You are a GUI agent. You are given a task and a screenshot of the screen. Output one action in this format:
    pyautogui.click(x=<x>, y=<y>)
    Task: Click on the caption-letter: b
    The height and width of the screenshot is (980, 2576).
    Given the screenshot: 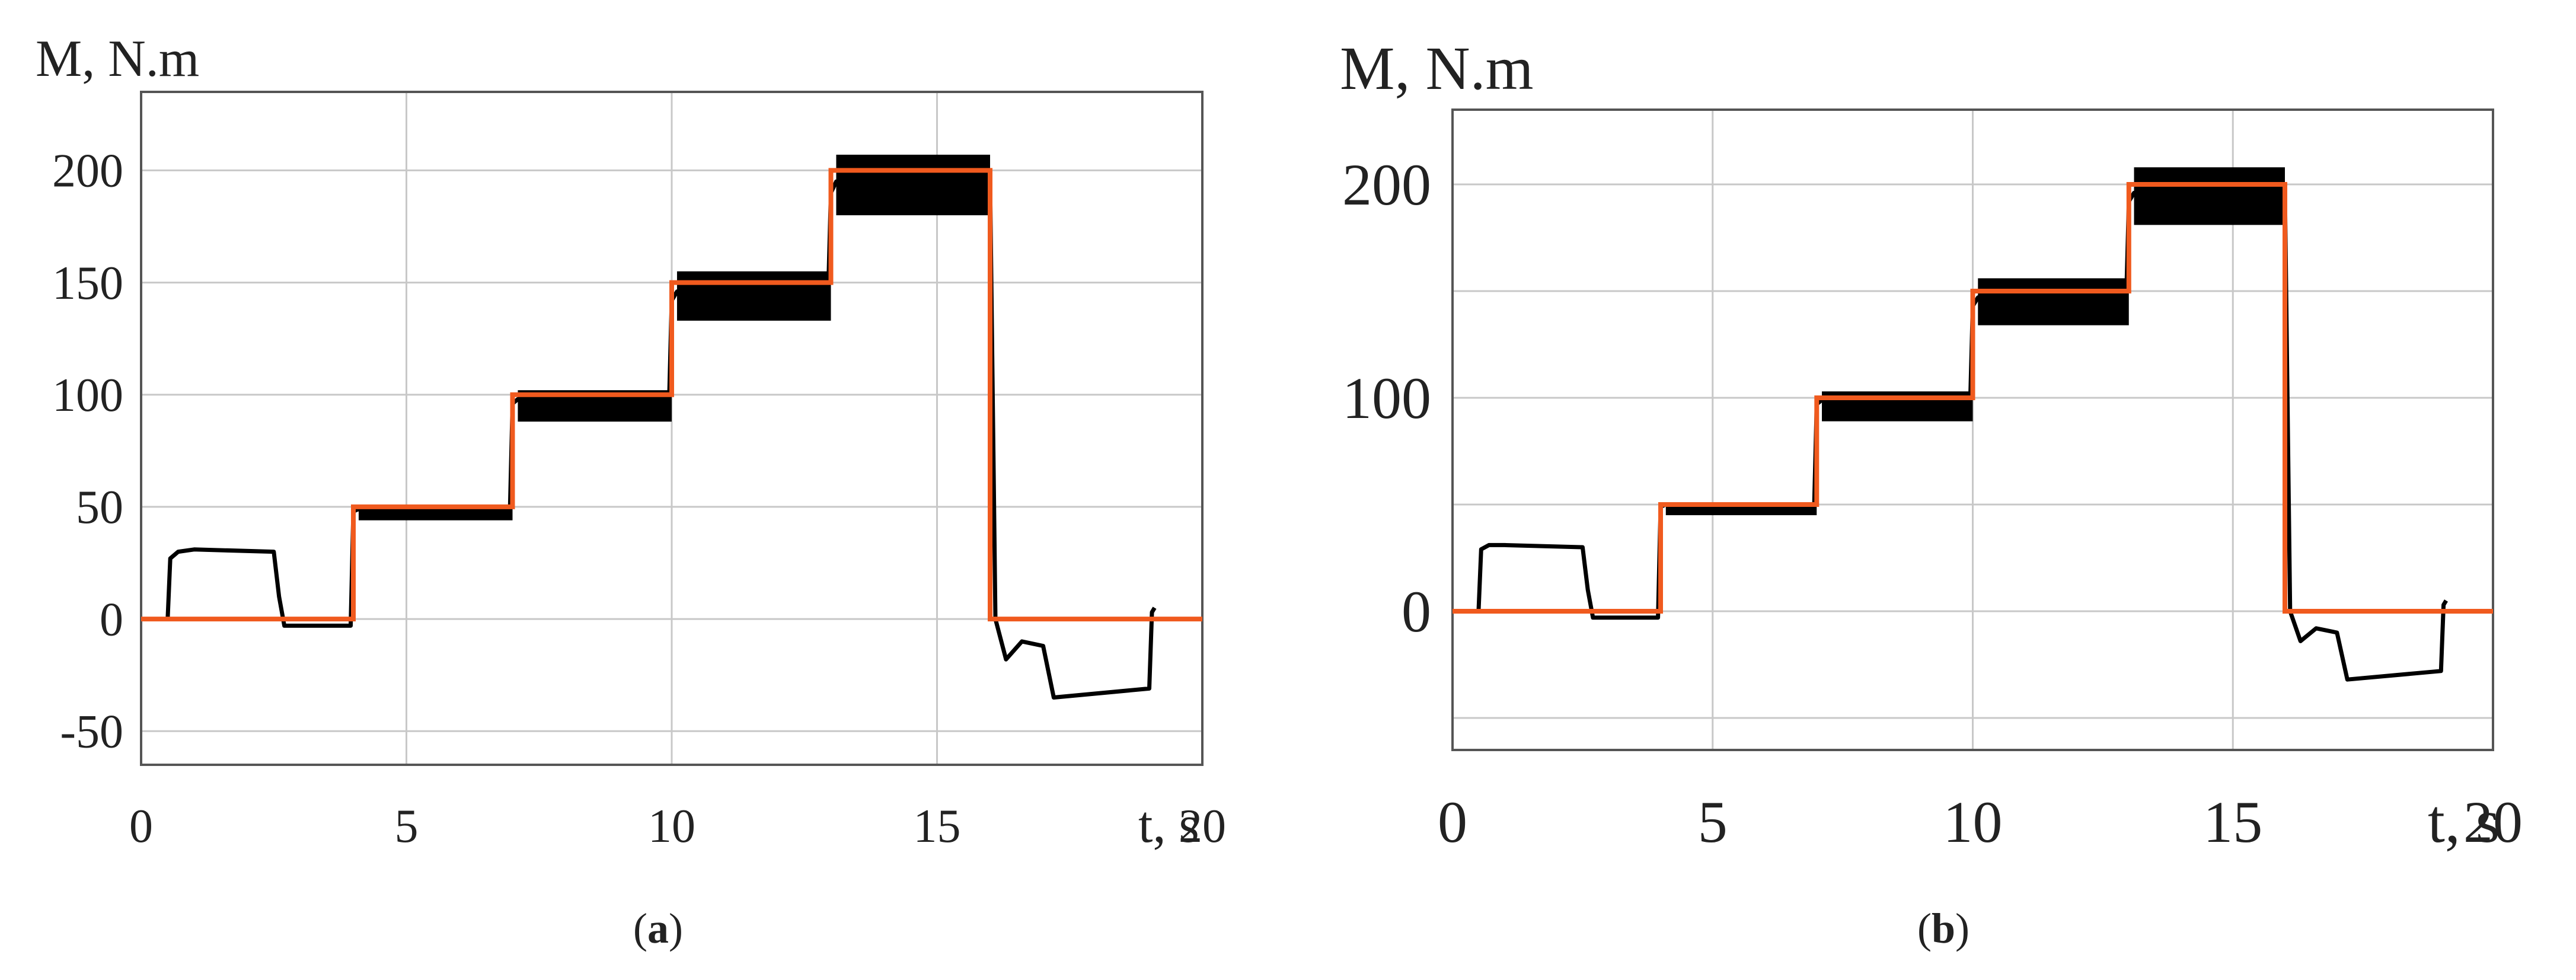 What is the action you would take?
    pyautogui.click(x=1943, y=928)
    